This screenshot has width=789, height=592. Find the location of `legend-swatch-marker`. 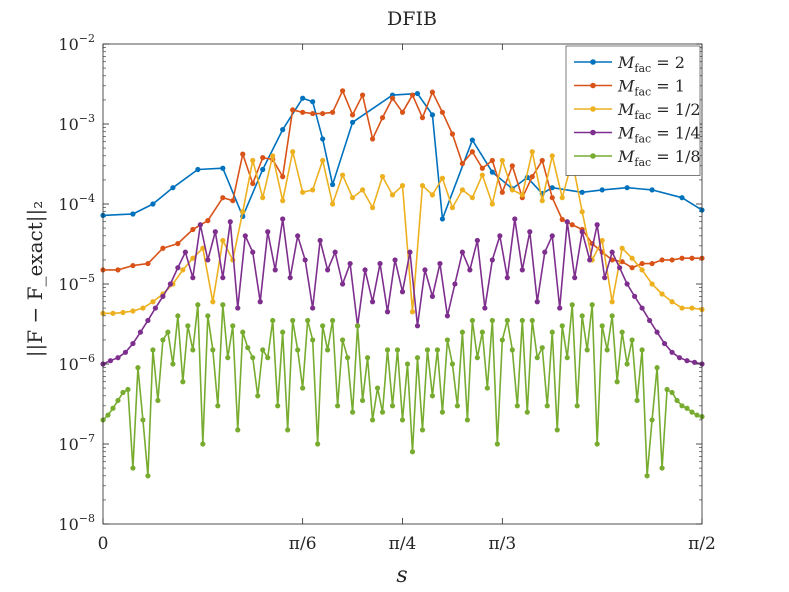

legend-swatch-marker is located at coordinates (593, 156).